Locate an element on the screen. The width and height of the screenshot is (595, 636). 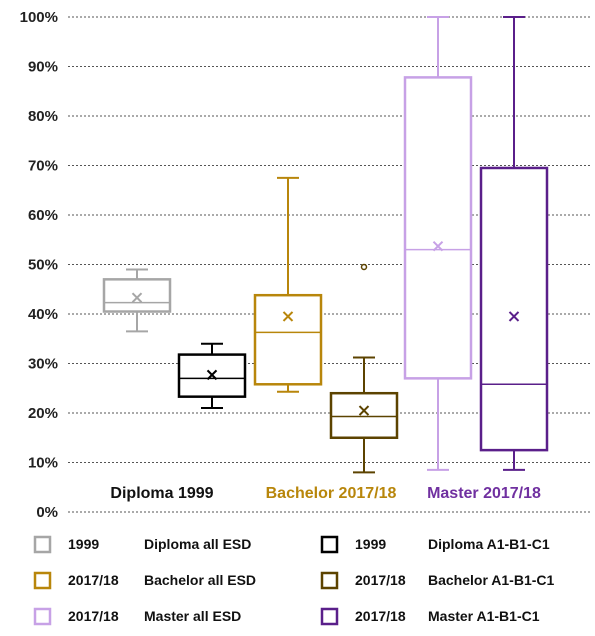
legend-label: Master all ESD is located at coordinates (192, 616).